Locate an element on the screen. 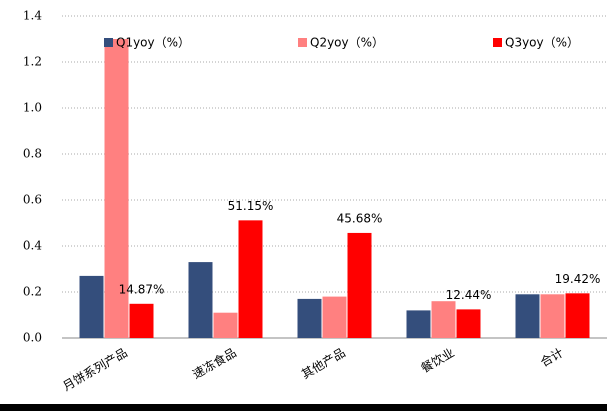  x-tick-label: 月饼系列产品 is located at coordinates (94, 370).